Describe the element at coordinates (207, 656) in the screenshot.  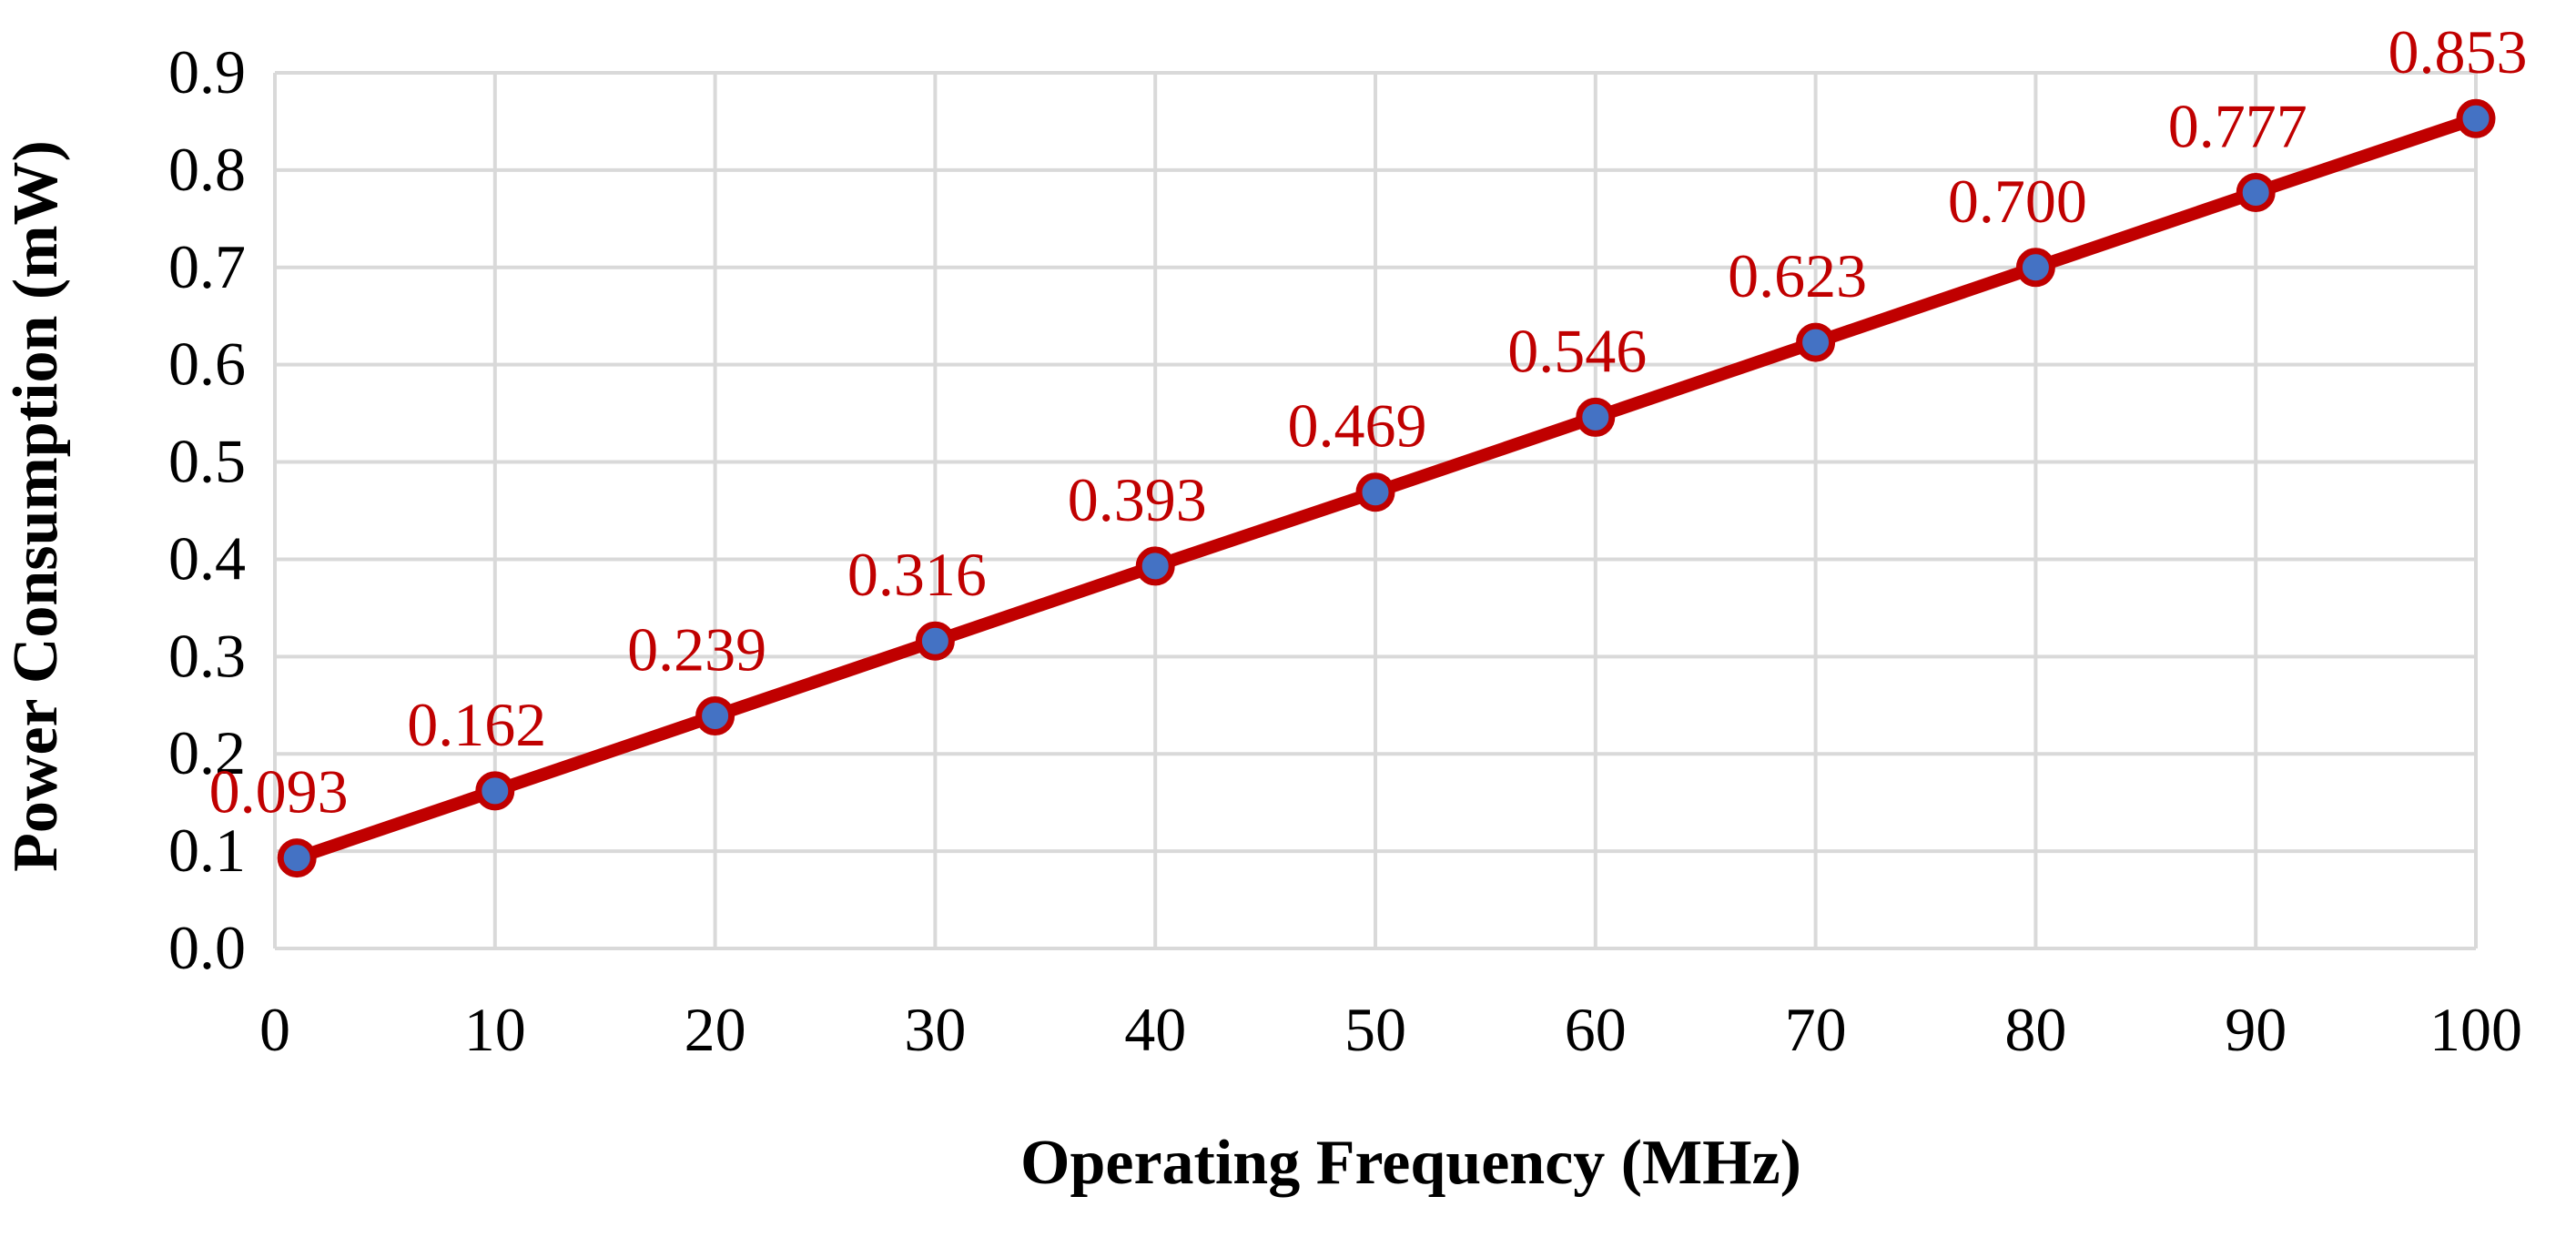
I see `y-tick-label: 0.3` at that location.